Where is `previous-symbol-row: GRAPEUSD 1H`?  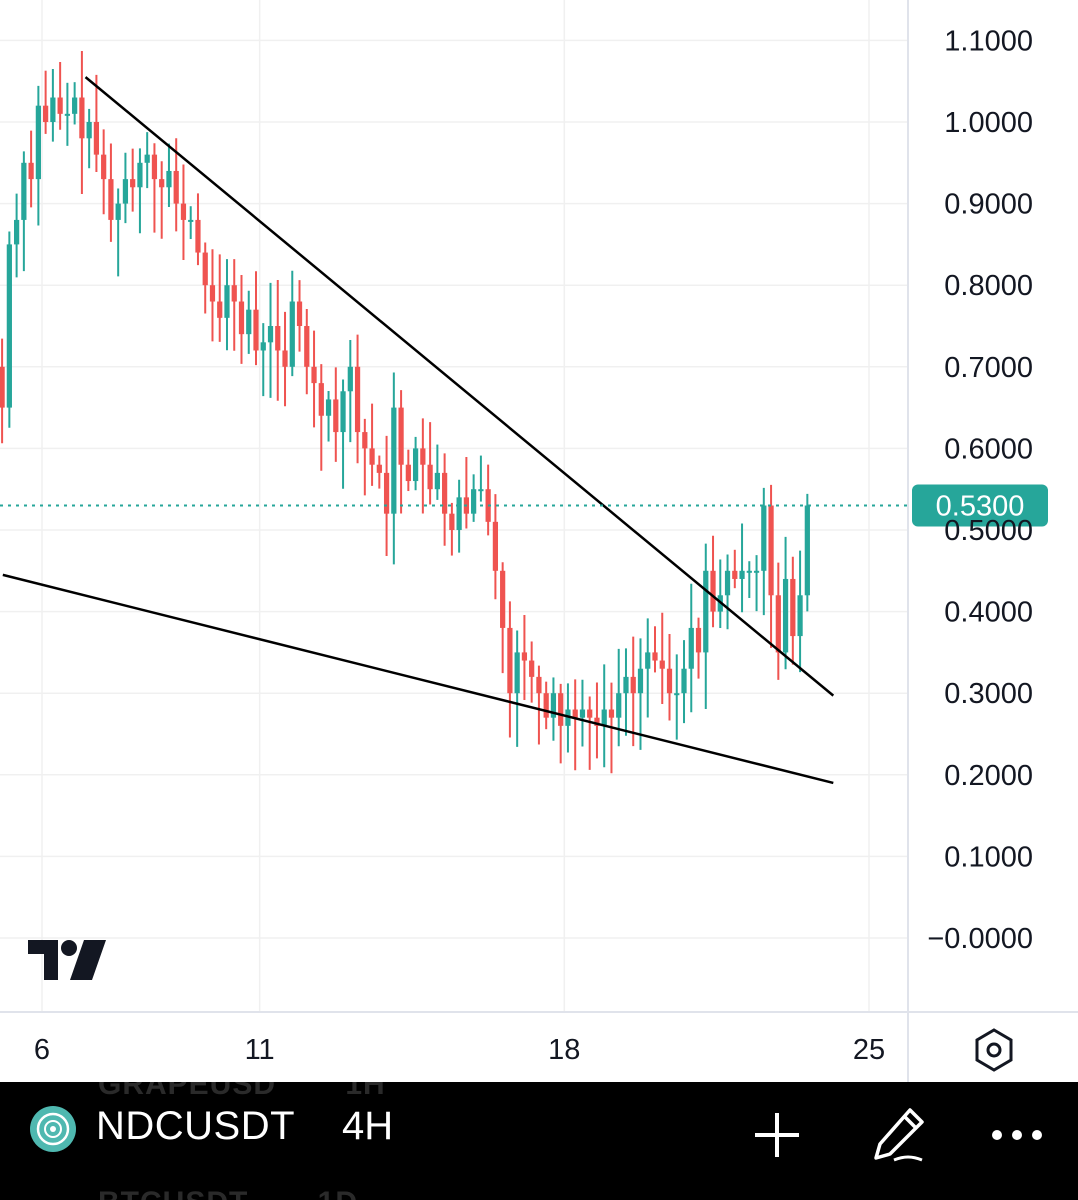
previous-symbol-row: GRAPEUSD 1H is located at coordinates (242, 1092).